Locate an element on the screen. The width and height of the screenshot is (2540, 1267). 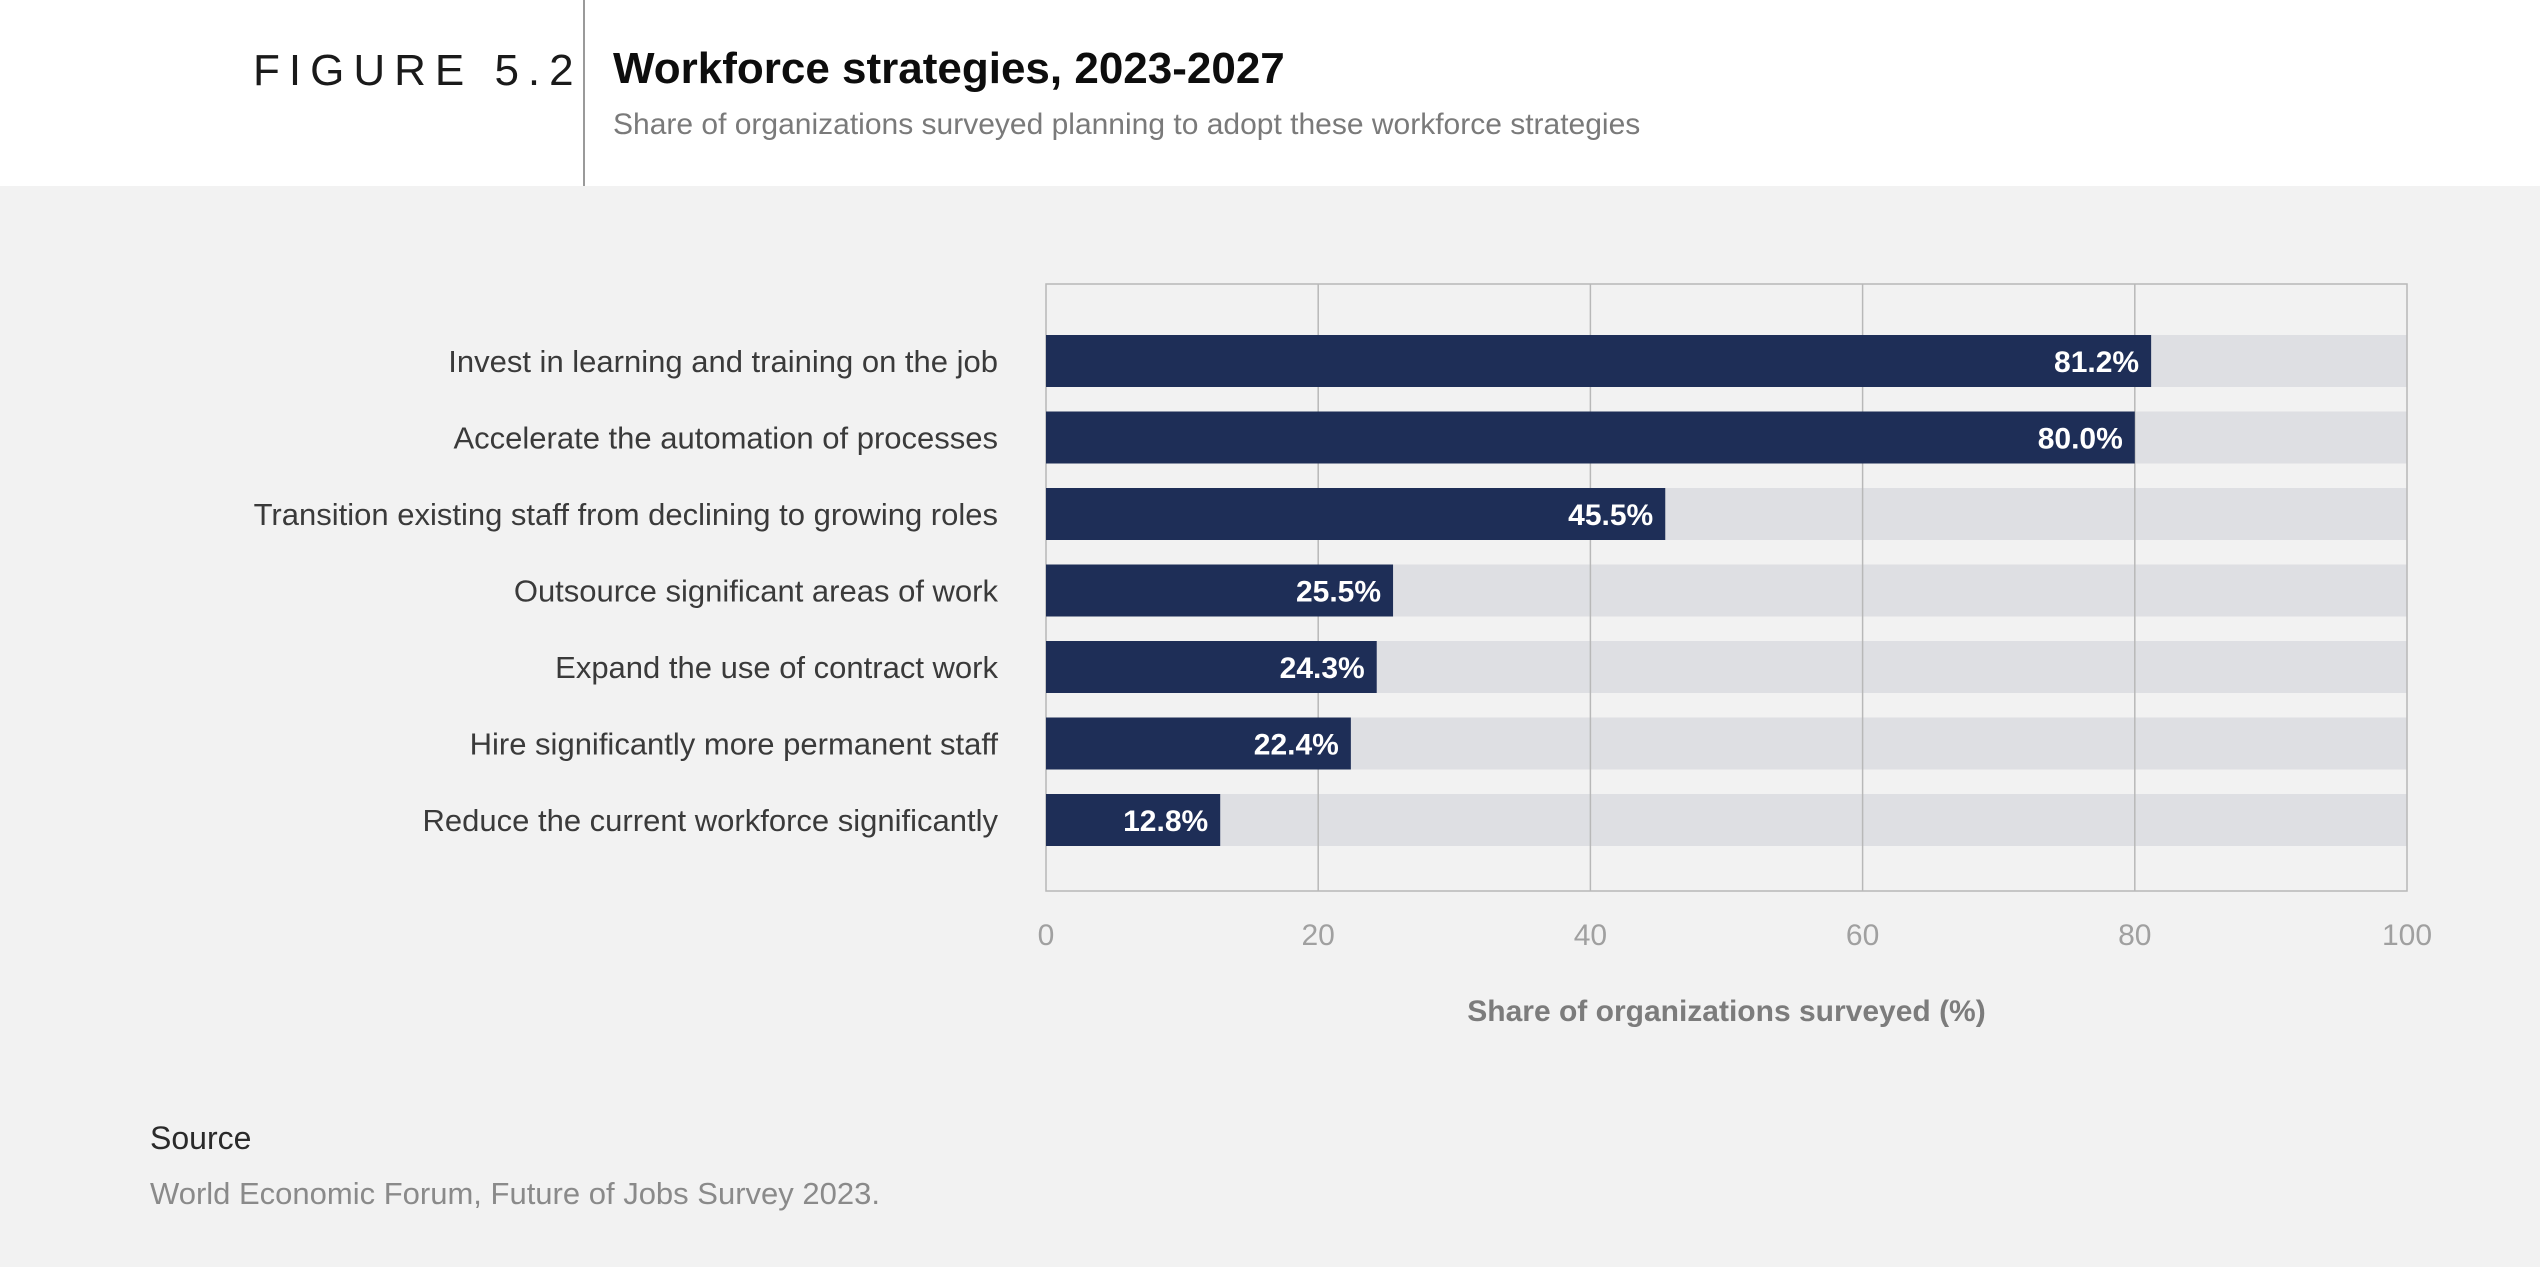
value-label: 24.3% is located at coordinates (1322, 668).